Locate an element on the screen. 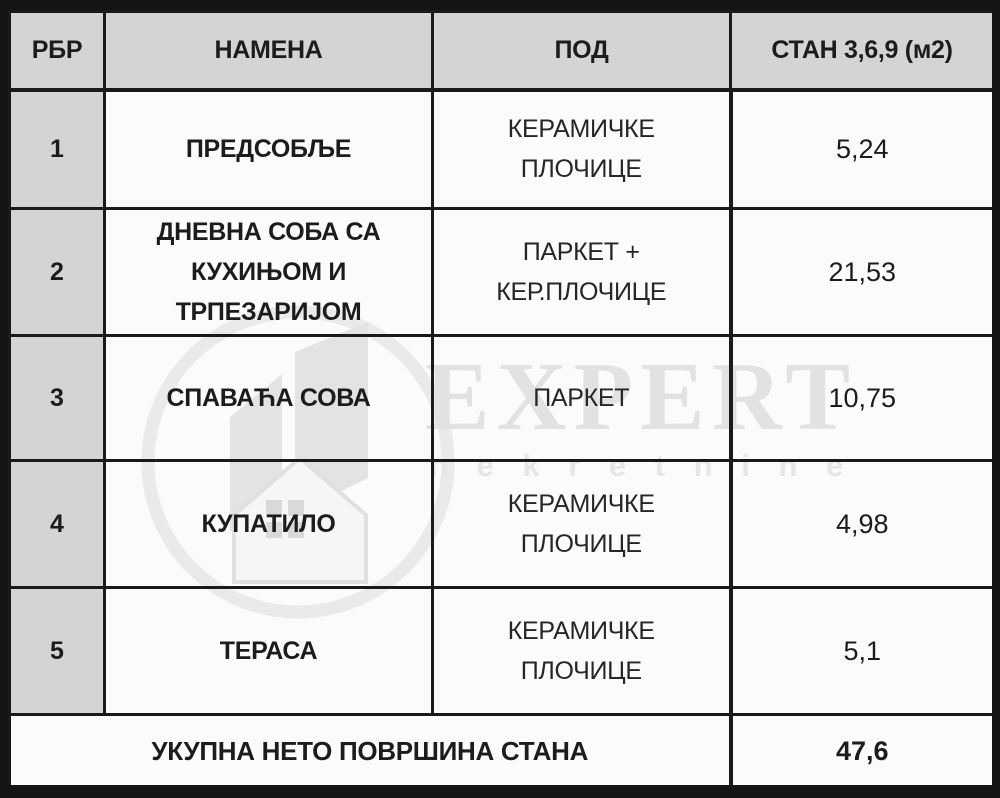 This screenshot has width=1000, height=798. table-header-row: РБР НАМЕНА ПОД СТАН 3,6,9 (м2) is located at coordinates (500, 51).